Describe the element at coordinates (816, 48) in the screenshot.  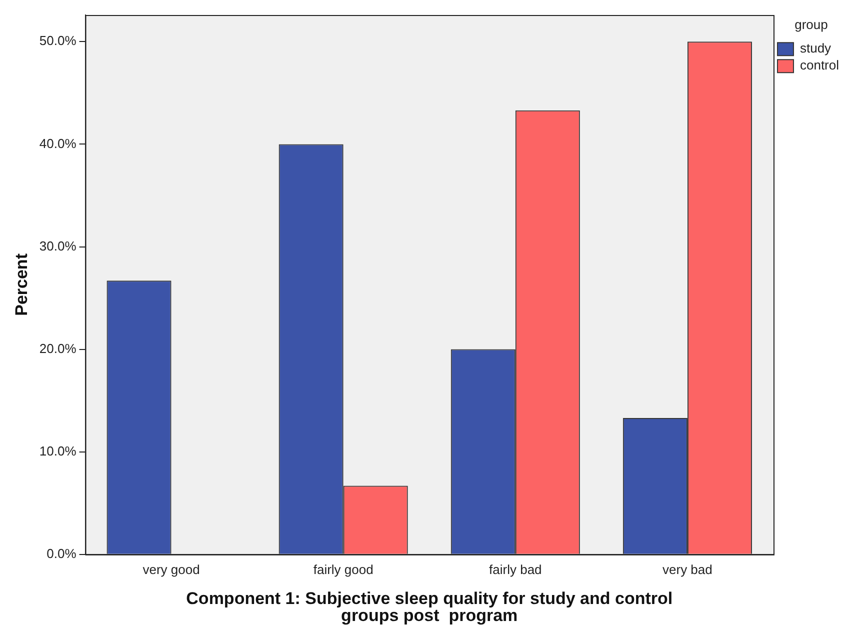
I see `legend-label: study` at that location.